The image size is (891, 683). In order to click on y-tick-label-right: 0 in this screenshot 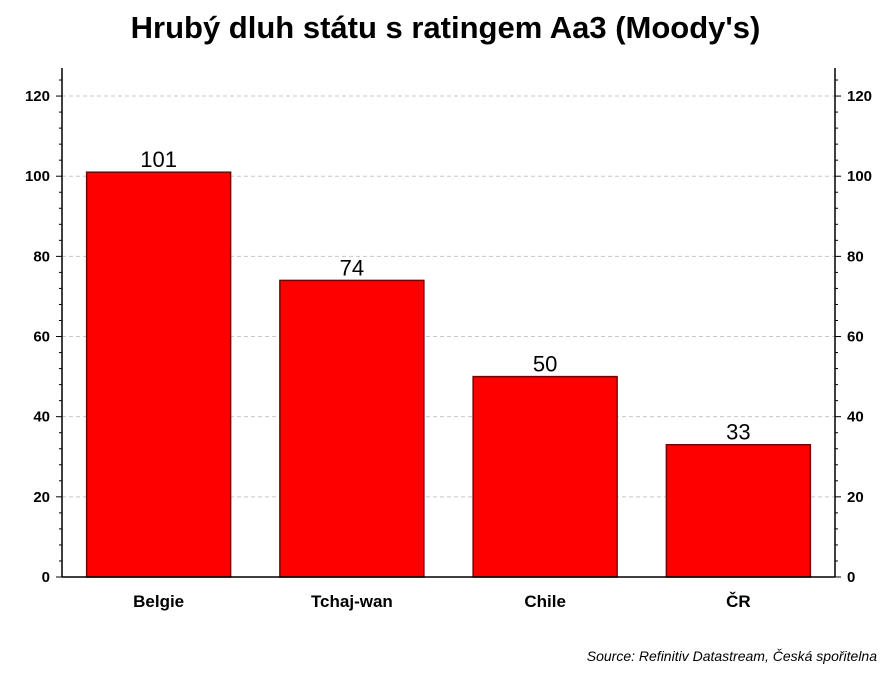, I will do `click(851, 577)`.